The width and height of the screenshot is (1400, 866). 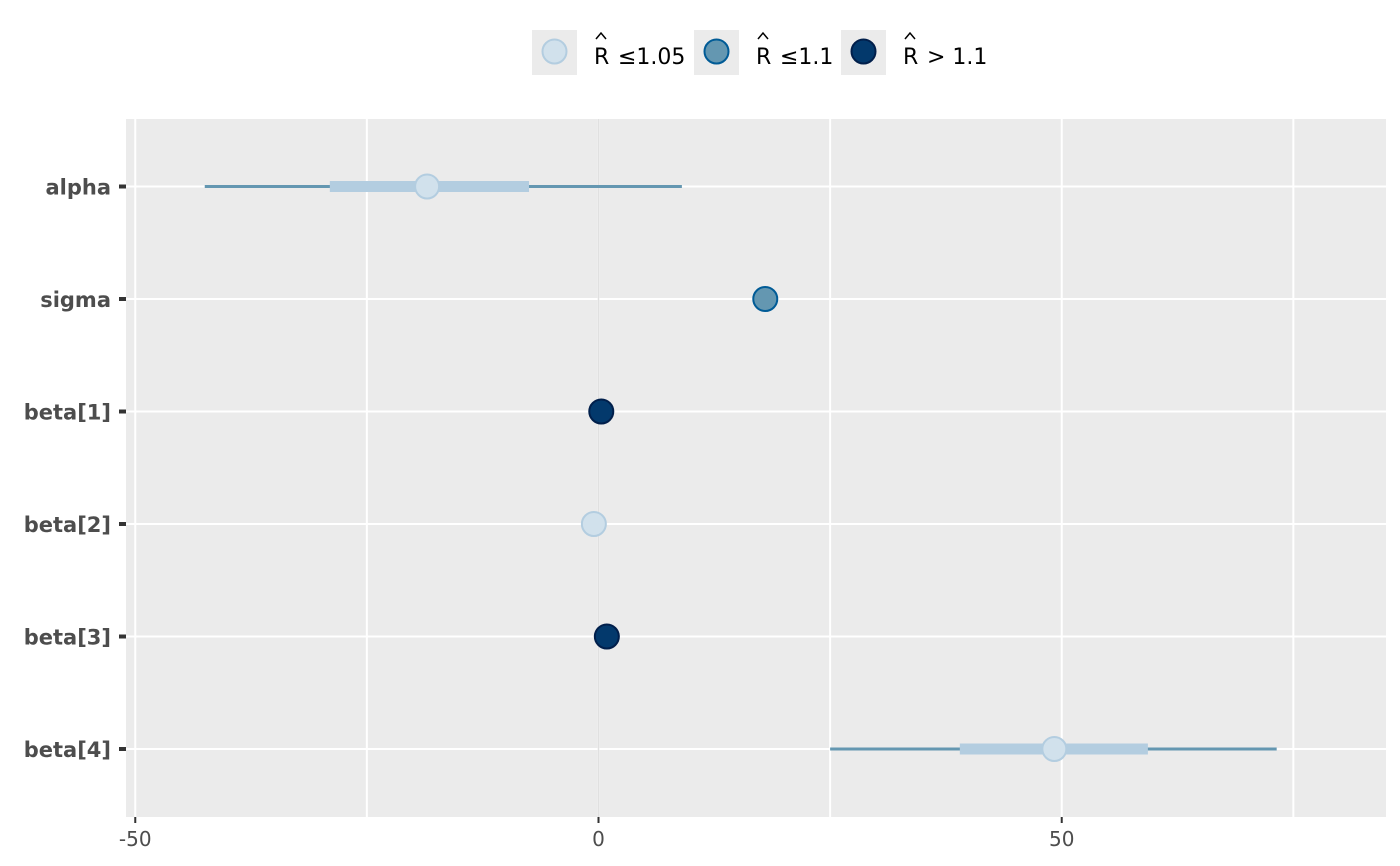 What do you see at coordinates (67, 525) in the screenshot?
I see `y-tick-label: beta[2]` at bounding box center [67, 525].